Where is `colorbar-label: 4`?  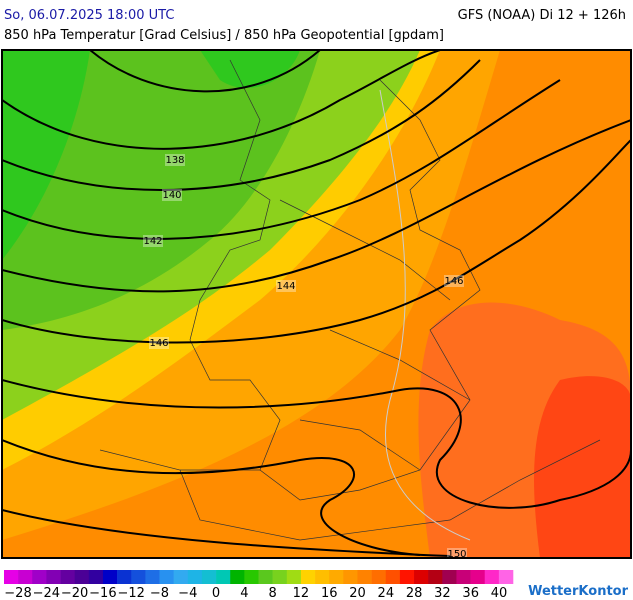 colorbar-label: 4 is located at coordinates (244, 593).